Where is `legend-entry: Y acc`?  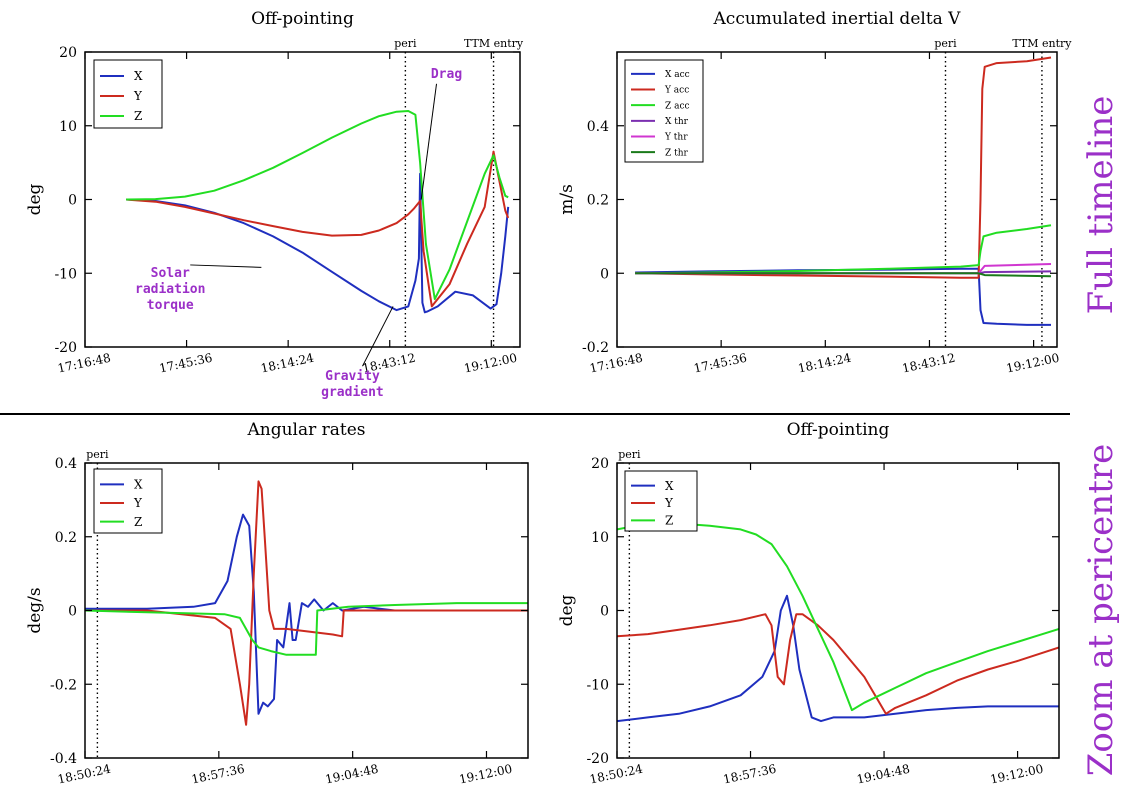 legend-entry: Y acc is located at coordinates (676, 91).